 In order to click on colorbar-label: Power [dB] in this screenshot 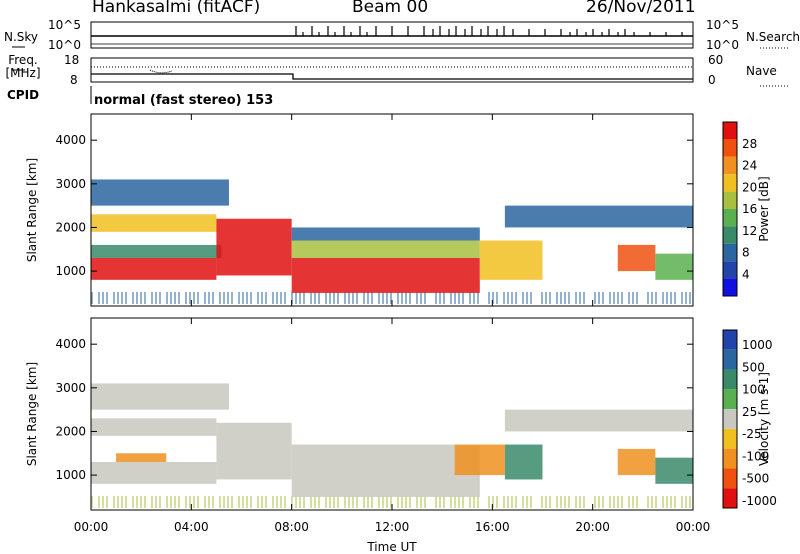, I will do `click(764, 208)`.